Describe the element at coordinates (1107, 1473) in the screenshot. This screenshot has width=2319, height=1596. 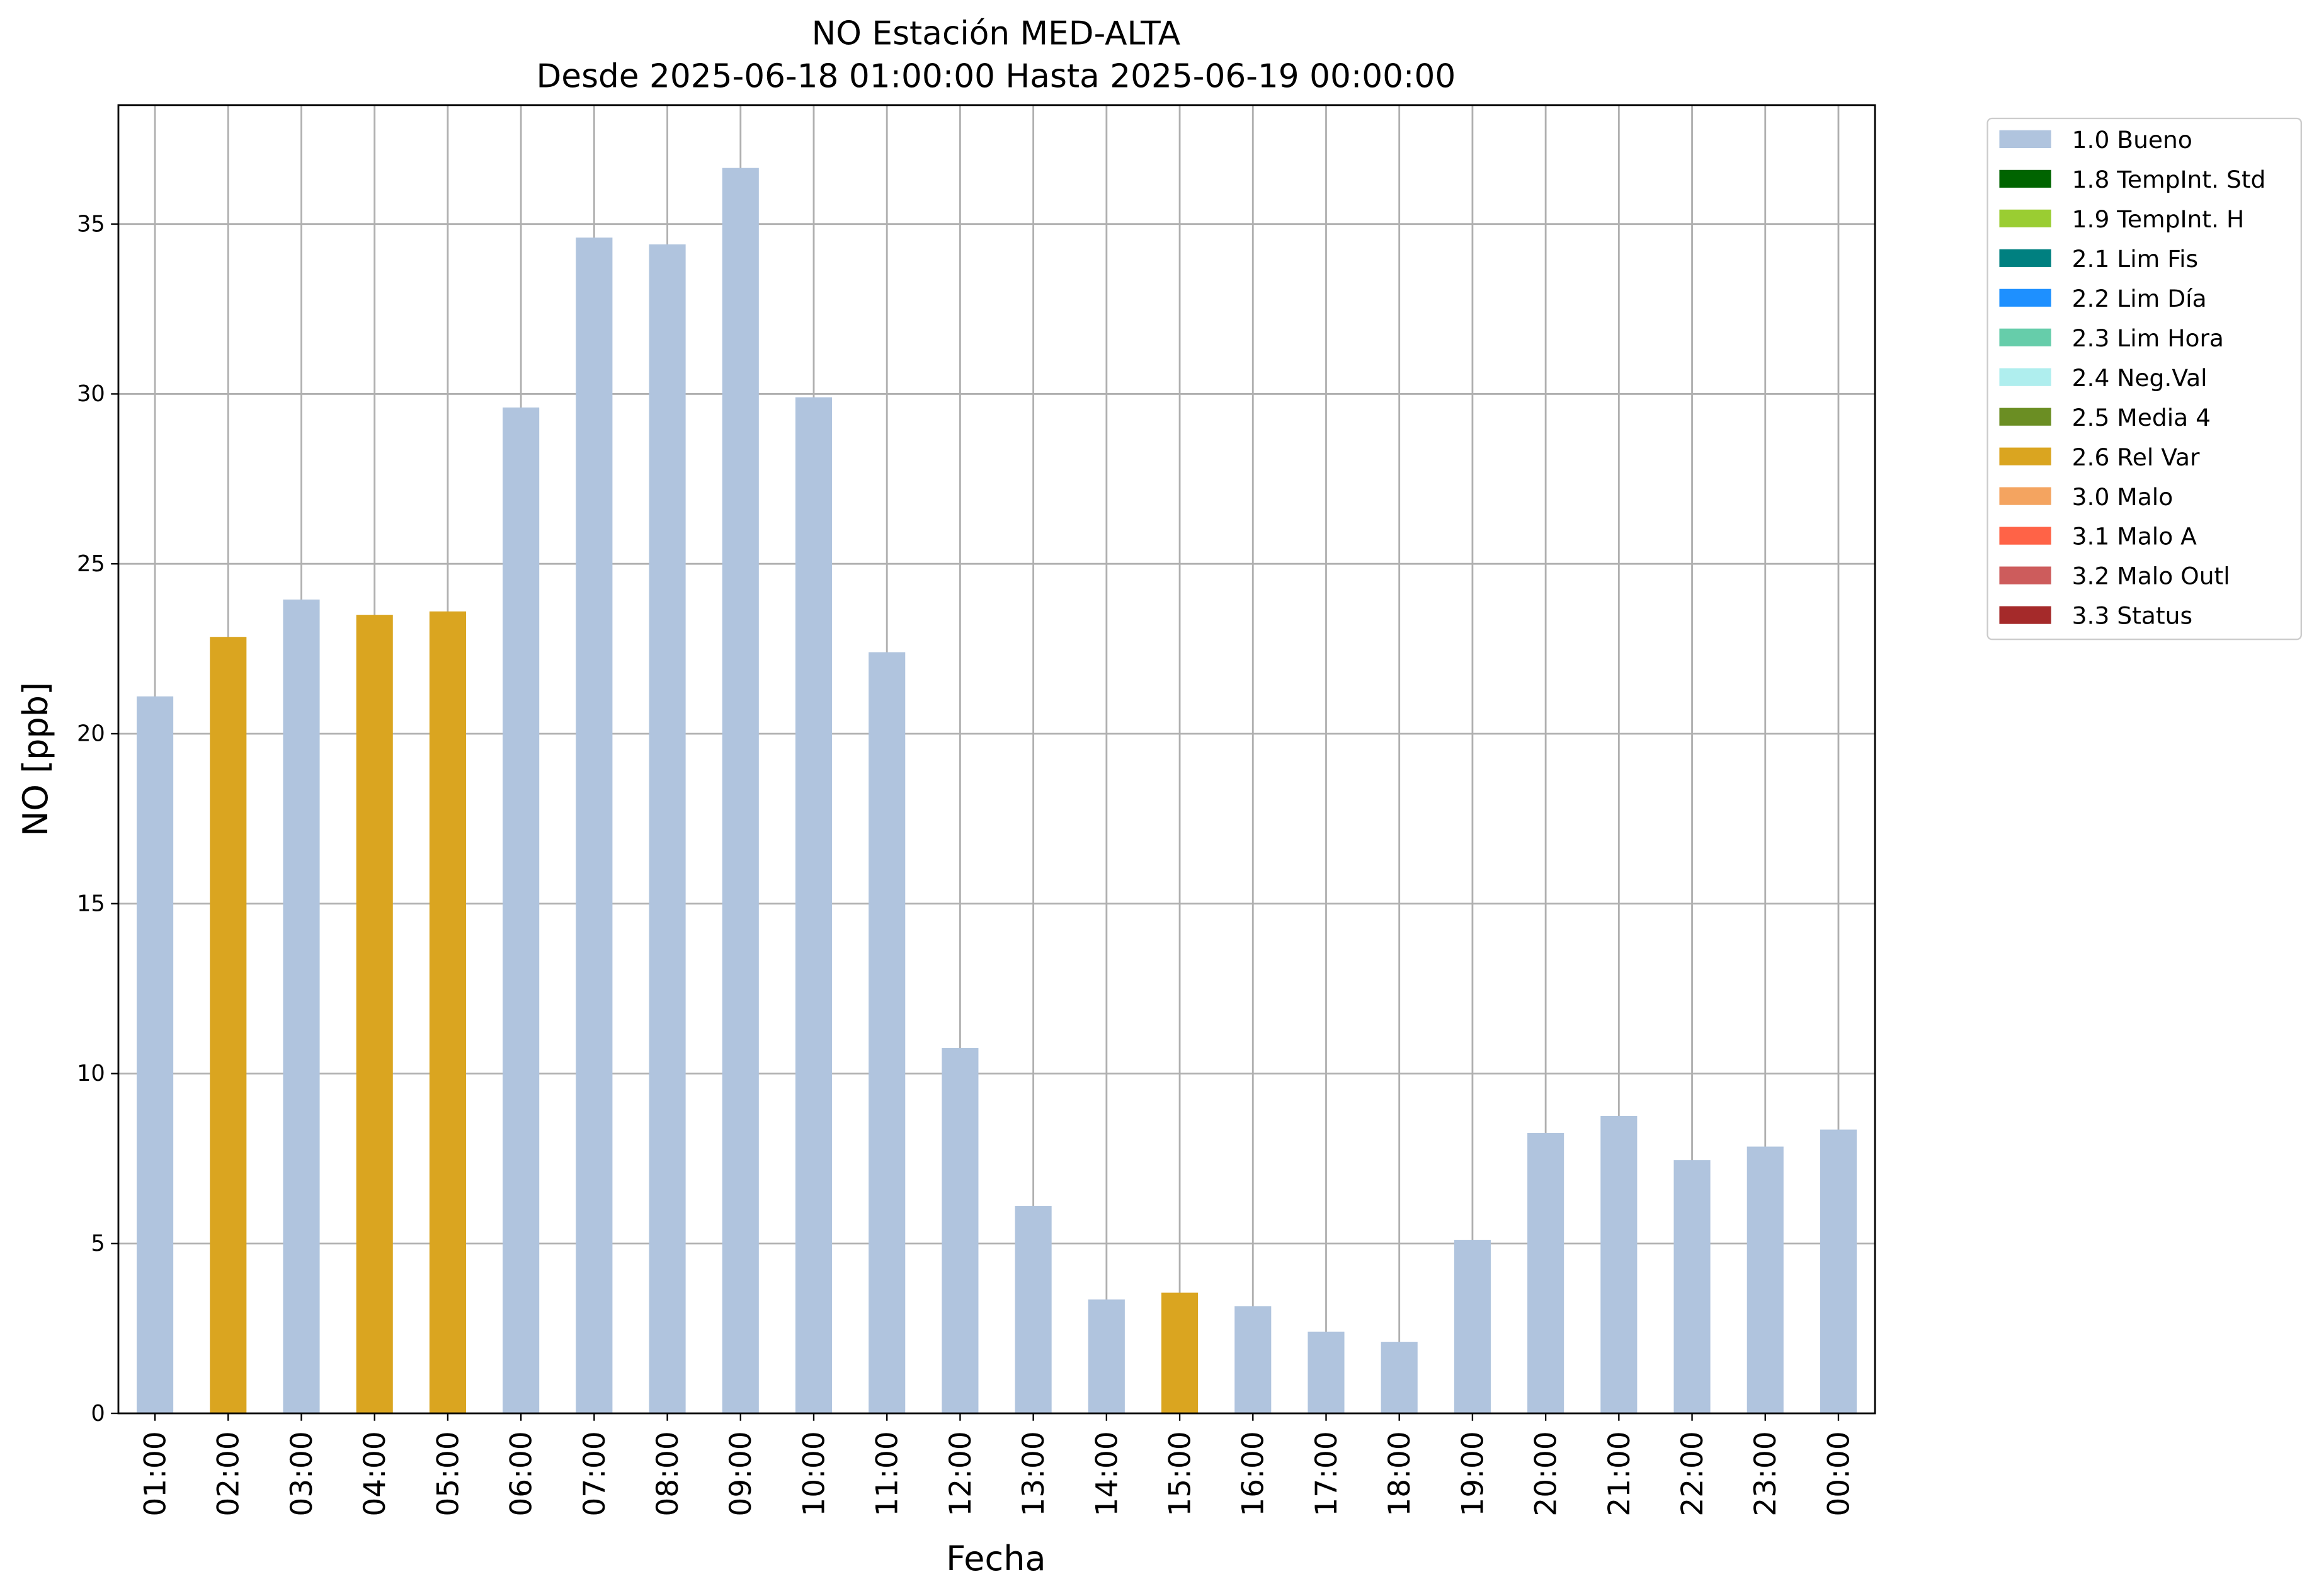
I see `x-tick-label: 14:00` at that location.